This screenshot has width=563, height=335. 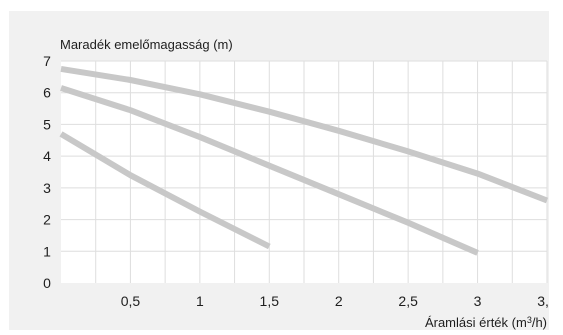 I want to click on y-tick-label: 0, so click(x=47, y=283).